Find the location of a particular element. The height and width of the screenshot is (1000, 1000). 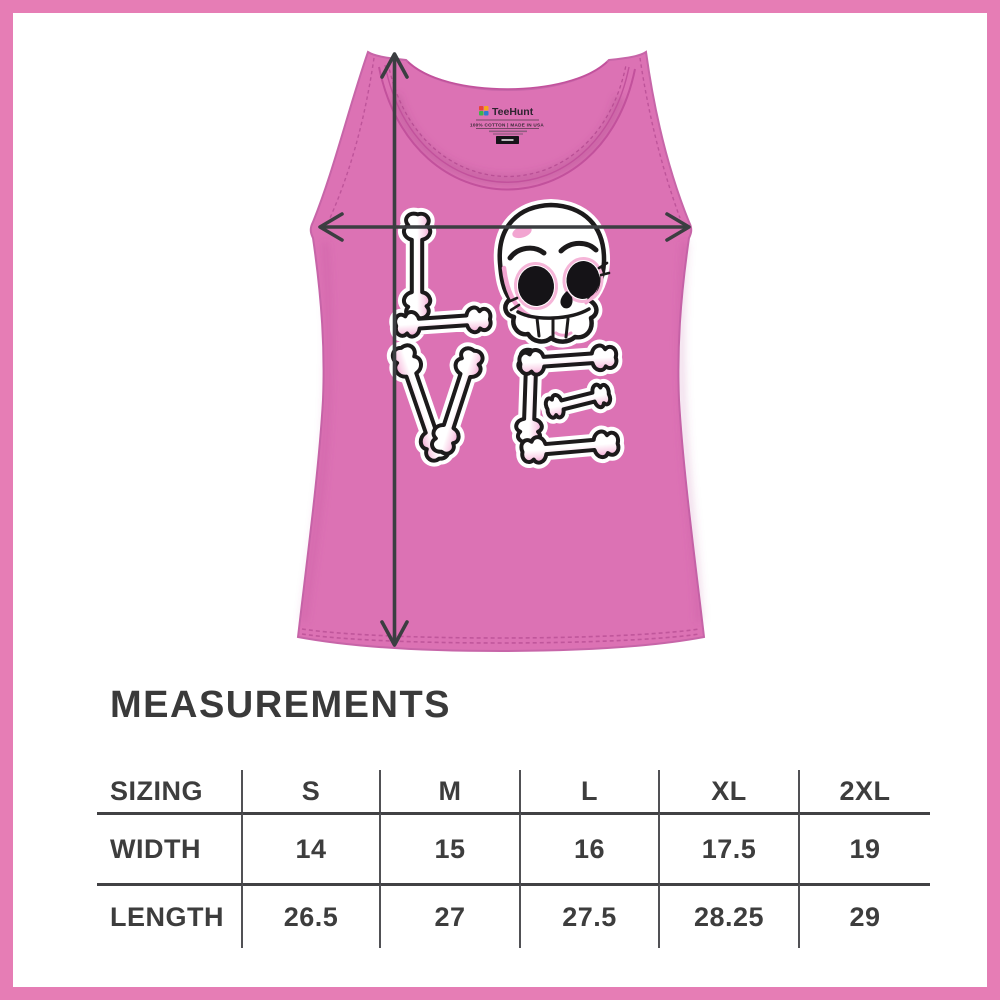

table-header-sizing: SIZING is located at coordinates (170, 791).